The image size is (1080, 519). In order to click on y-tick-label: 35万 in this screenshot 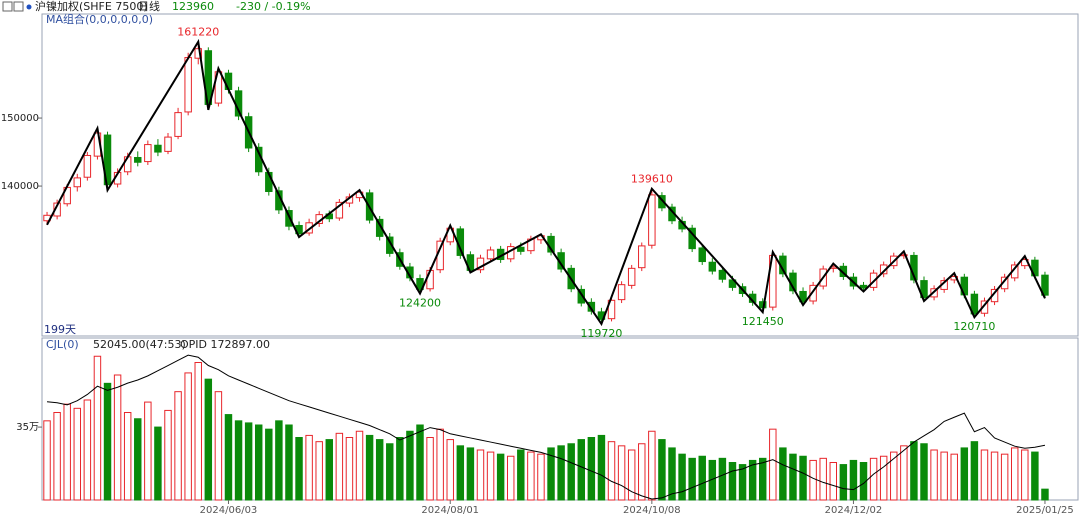, I will do `click(27, 427)`.